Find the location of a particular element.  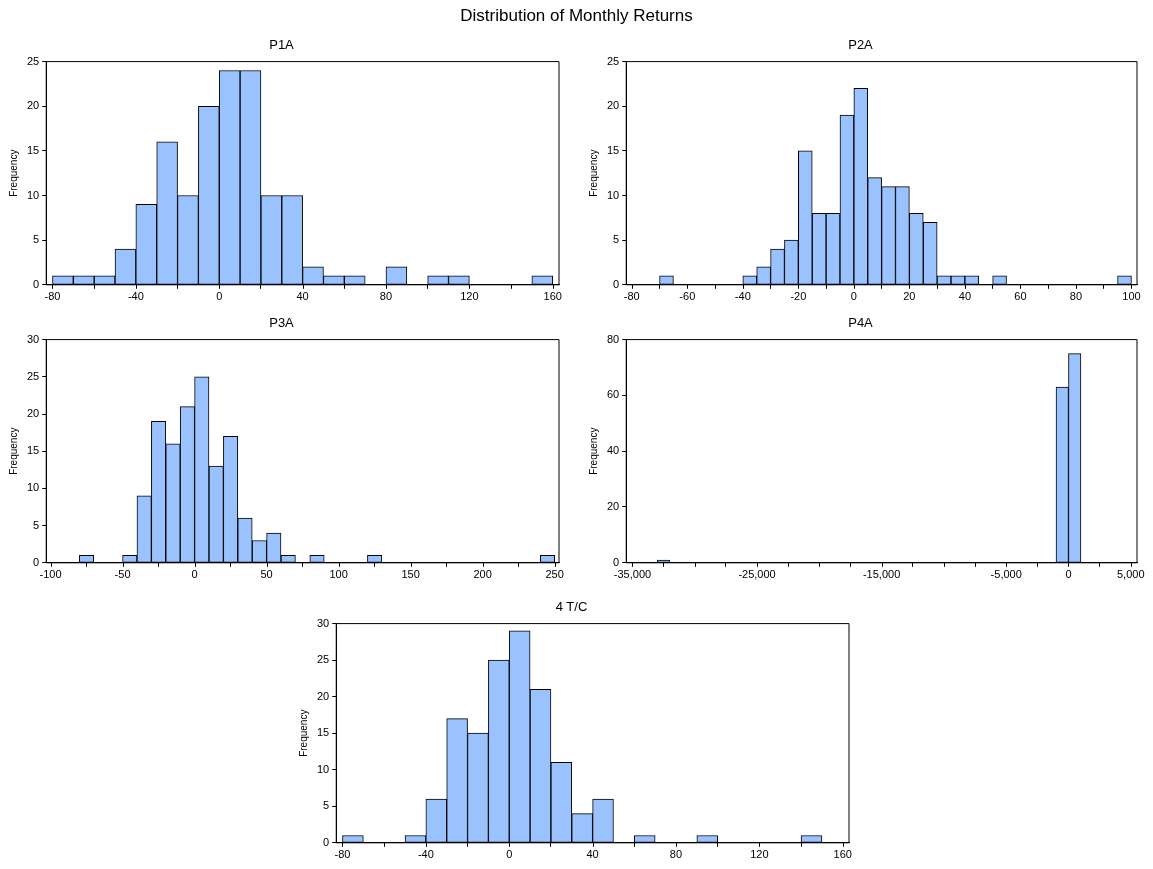

x-tick-label: -25,000 is located at coordinates (757, 574).